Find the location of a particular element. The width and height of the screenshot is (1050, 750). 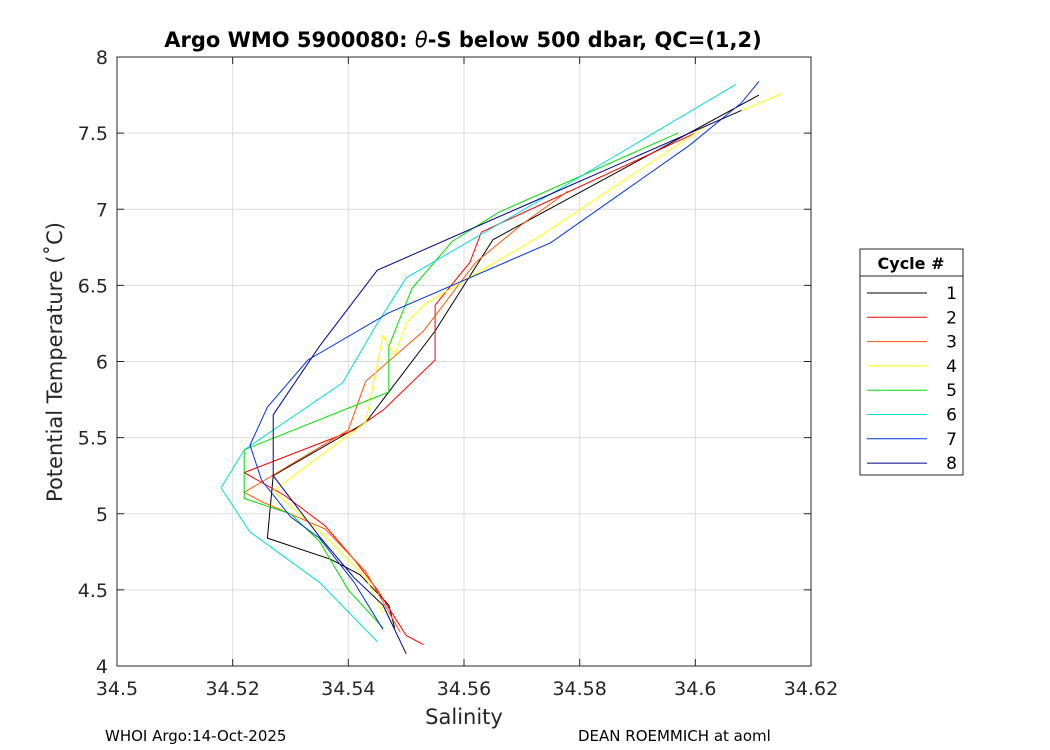

legend-title: Cycle # is located at coordinates (911, 263).